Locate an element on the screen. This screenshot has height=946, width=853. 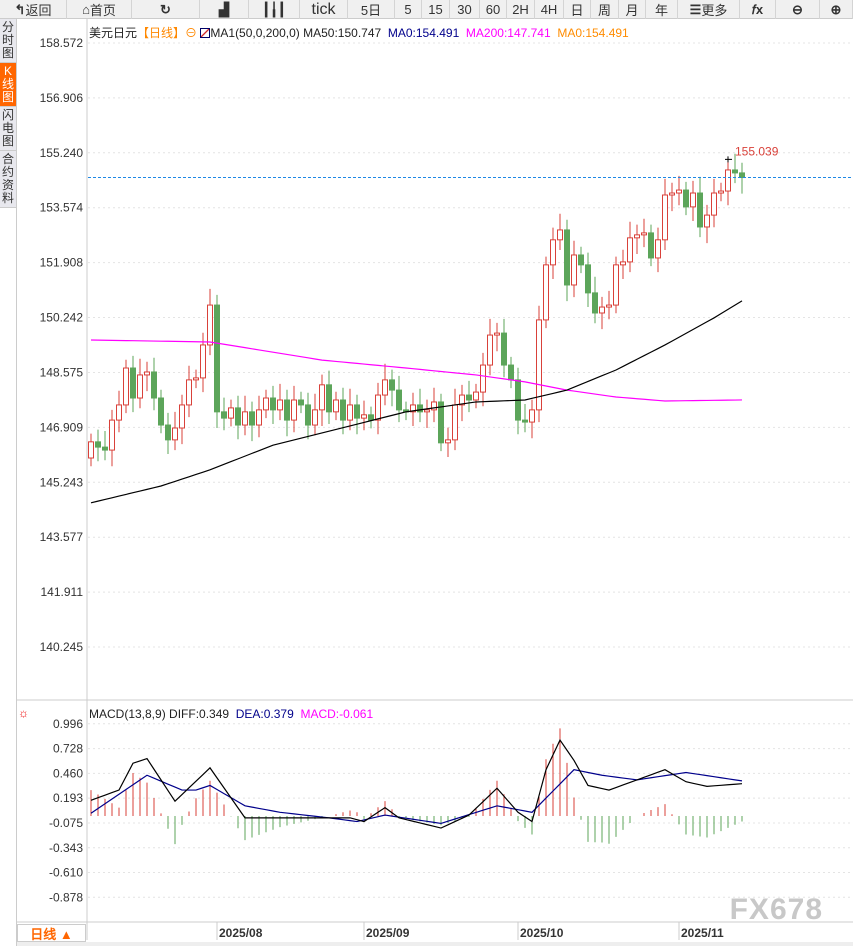
toolbar-label: 15 is located at coordinates (435, 9).